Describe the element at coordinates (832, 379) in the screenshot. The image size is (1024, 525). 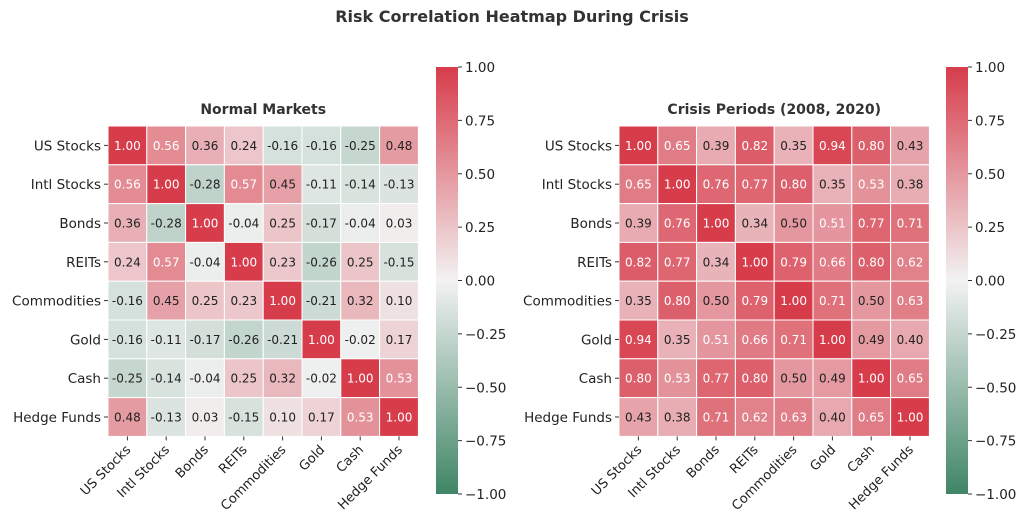
I see `cell-value-label: 0.49` at that location.